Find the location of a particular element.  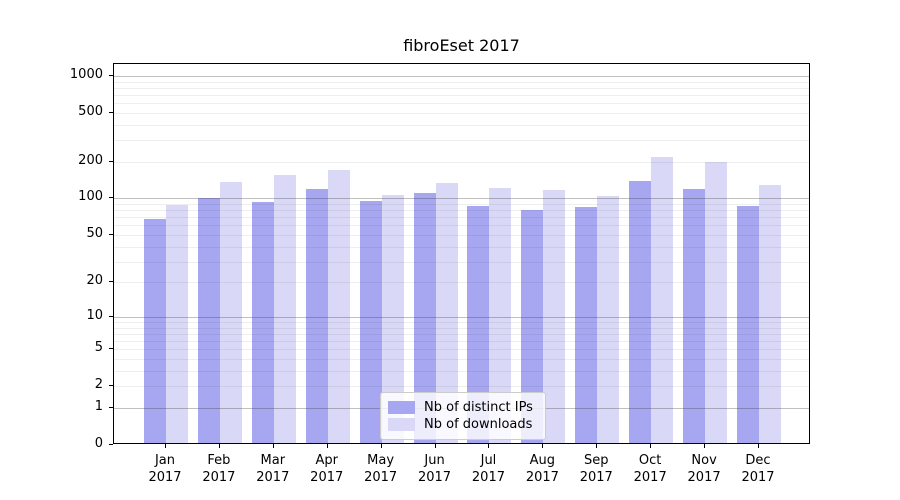

bar-downloads-jul is located at coordinates (500, 315).